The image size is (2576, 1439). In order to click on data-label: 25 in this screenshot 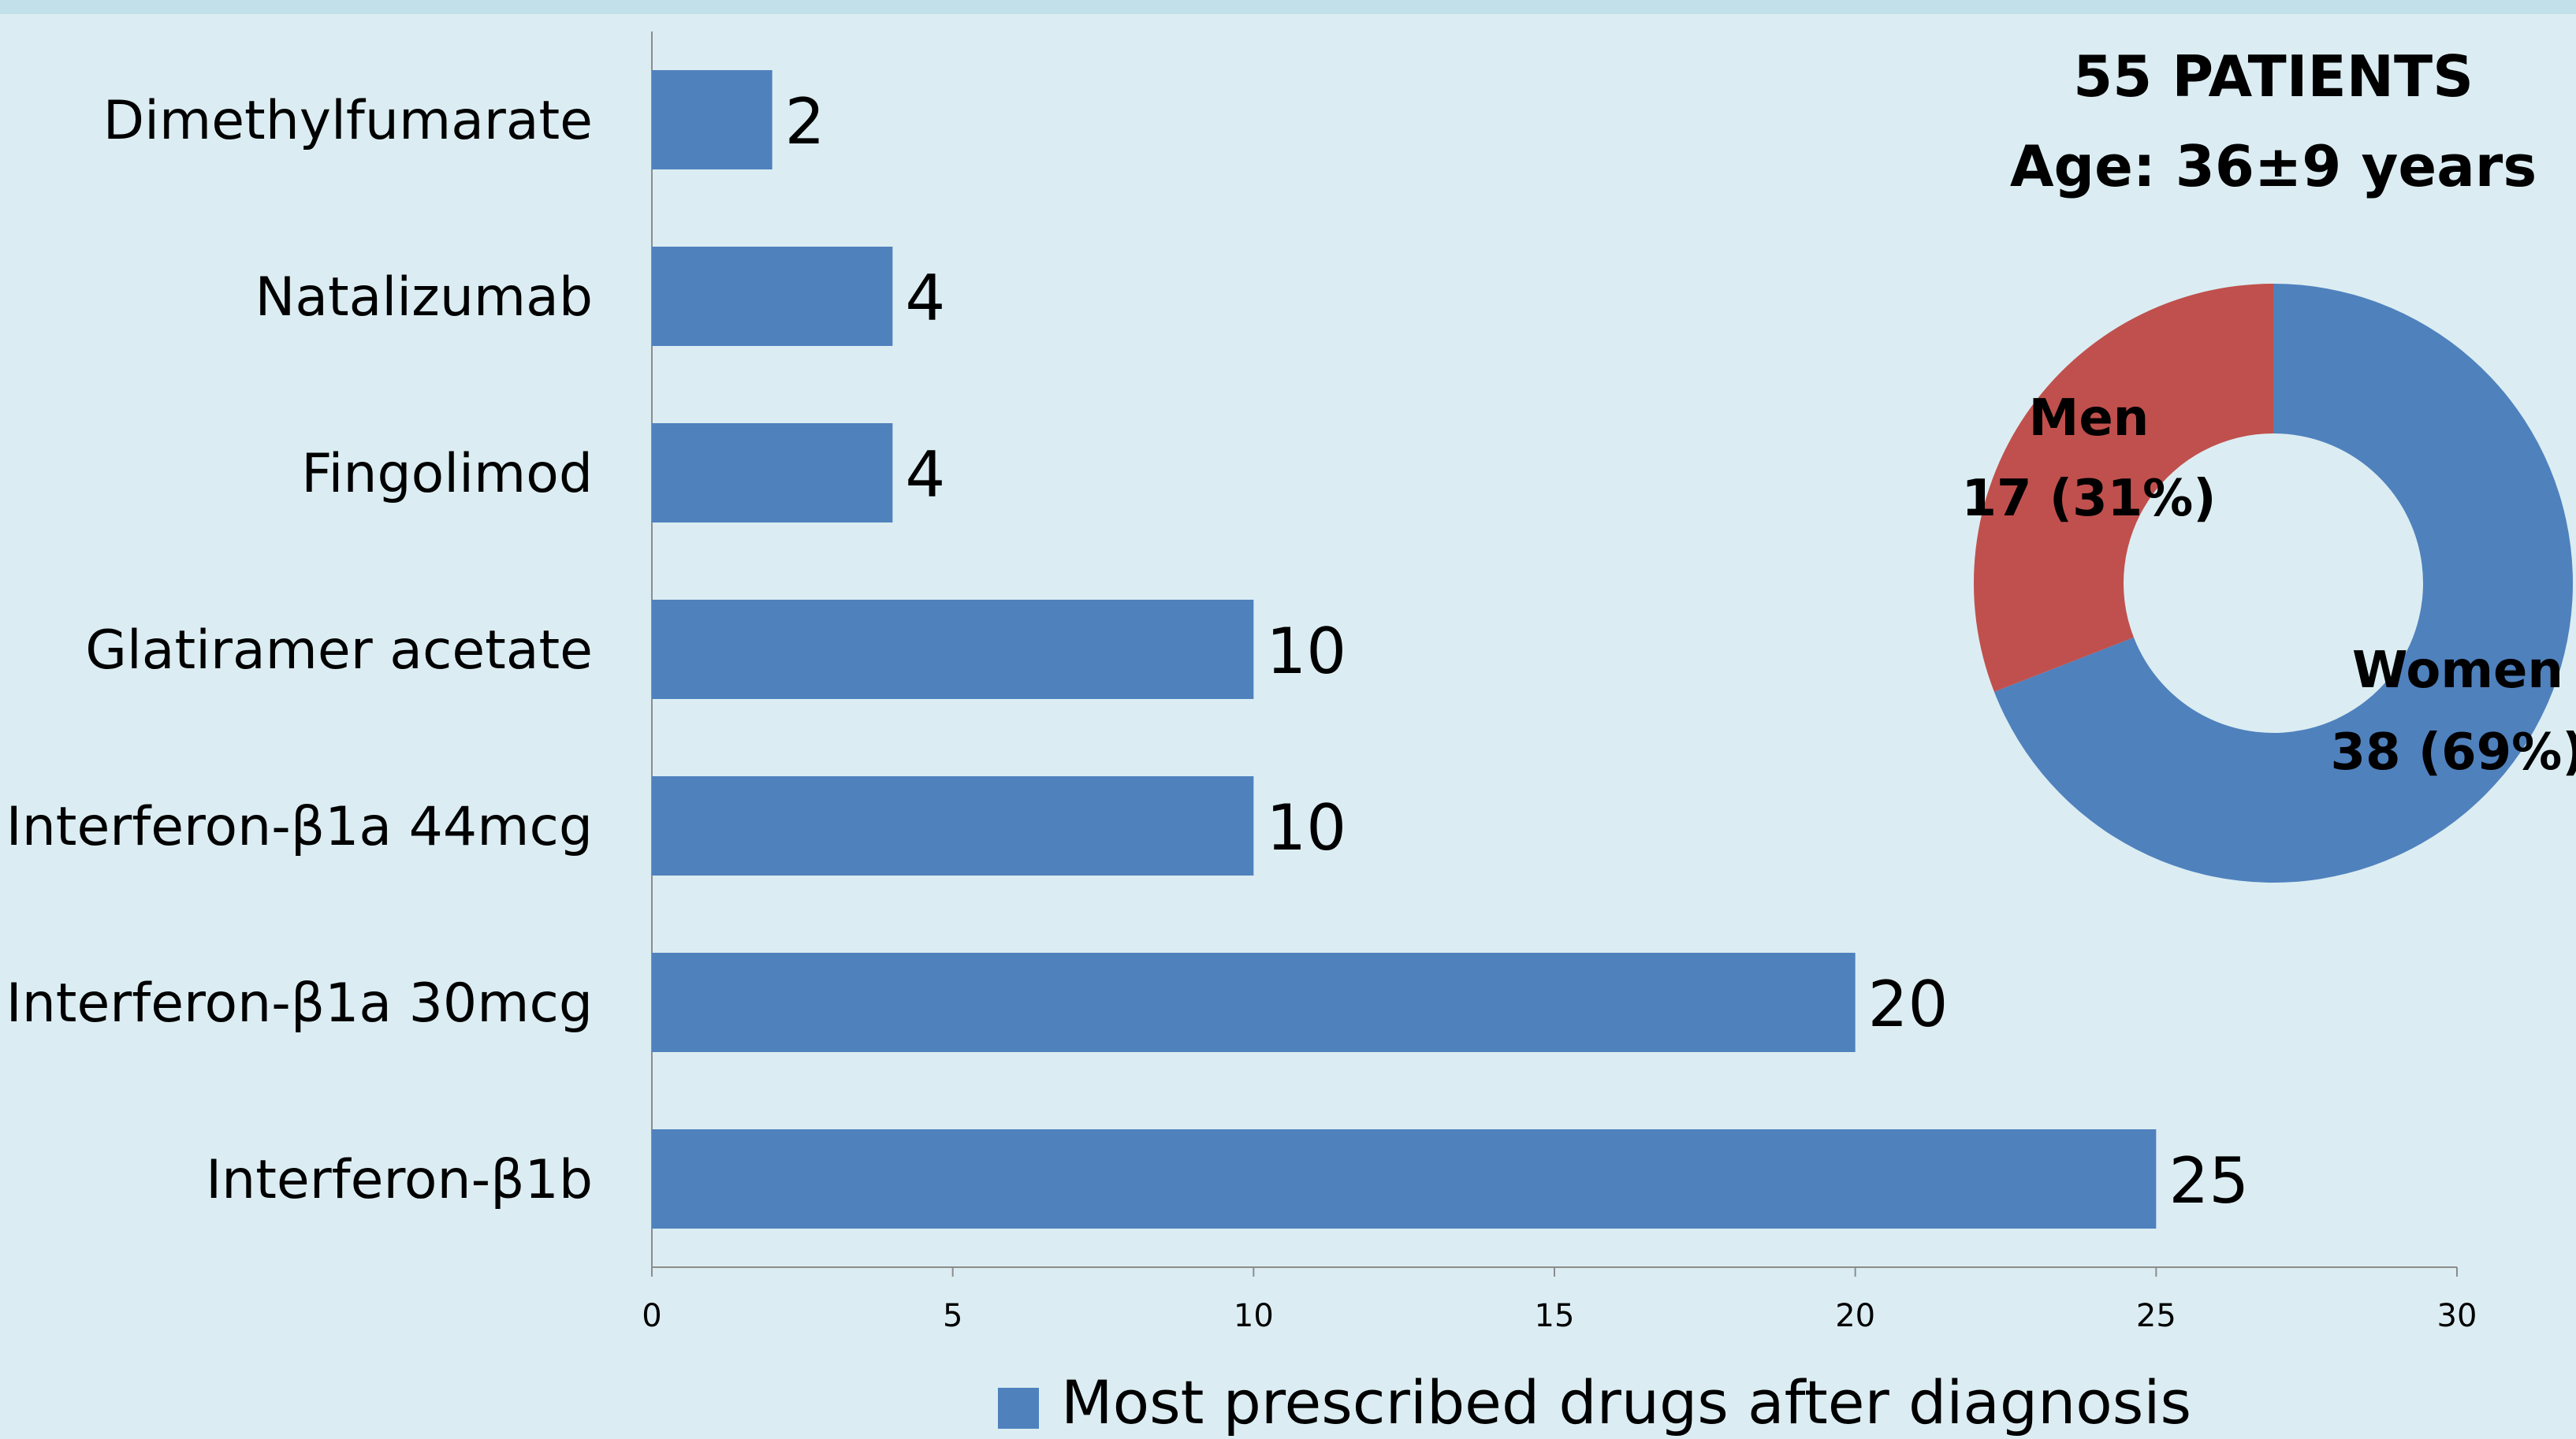, I will do `click(2208, 1181)`.